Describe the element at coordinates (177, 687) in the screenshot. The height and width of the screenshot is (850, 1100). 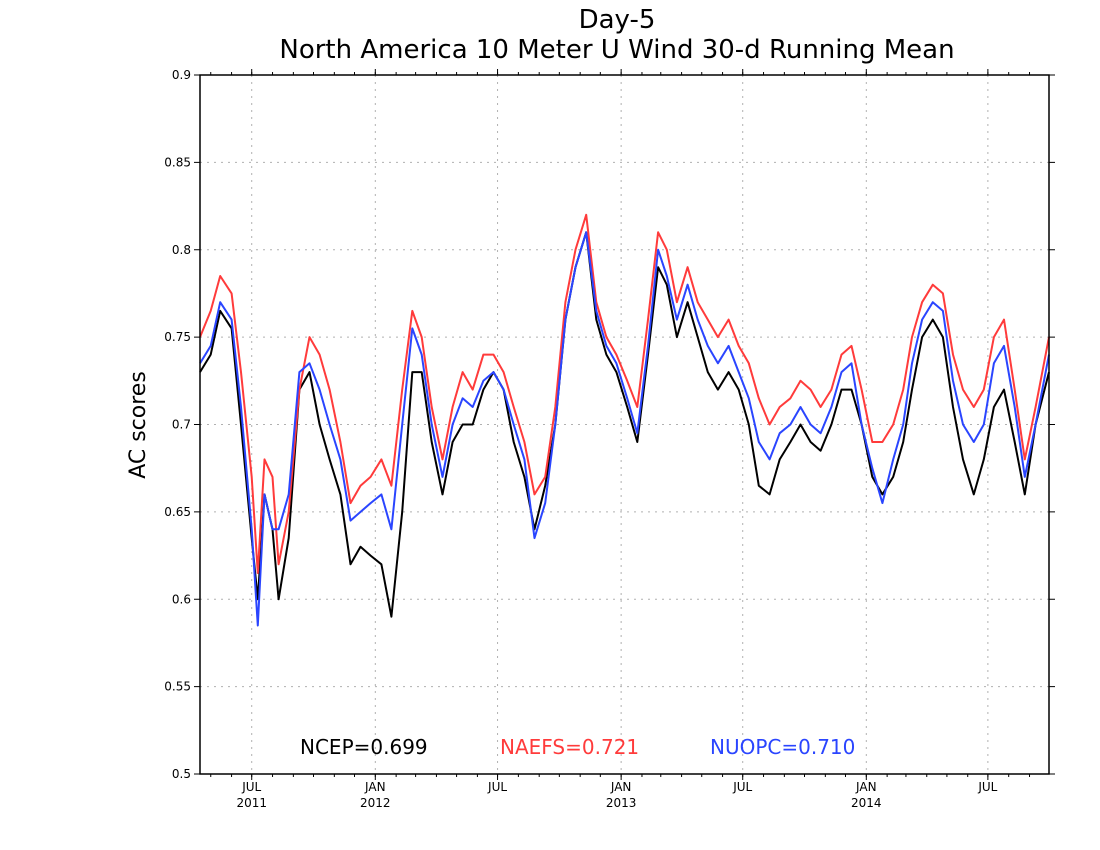
I see `y-tick-label: 0.55` at that location.